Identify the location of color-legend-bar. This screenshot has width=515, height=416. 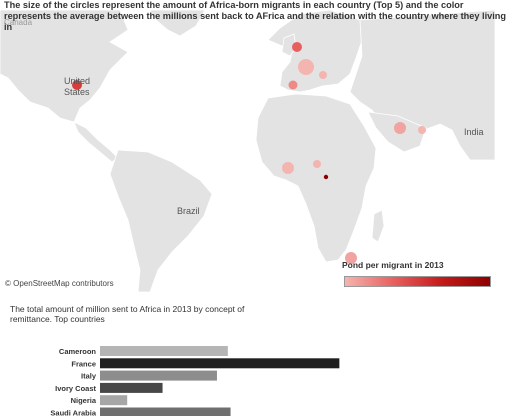
(417, 281).